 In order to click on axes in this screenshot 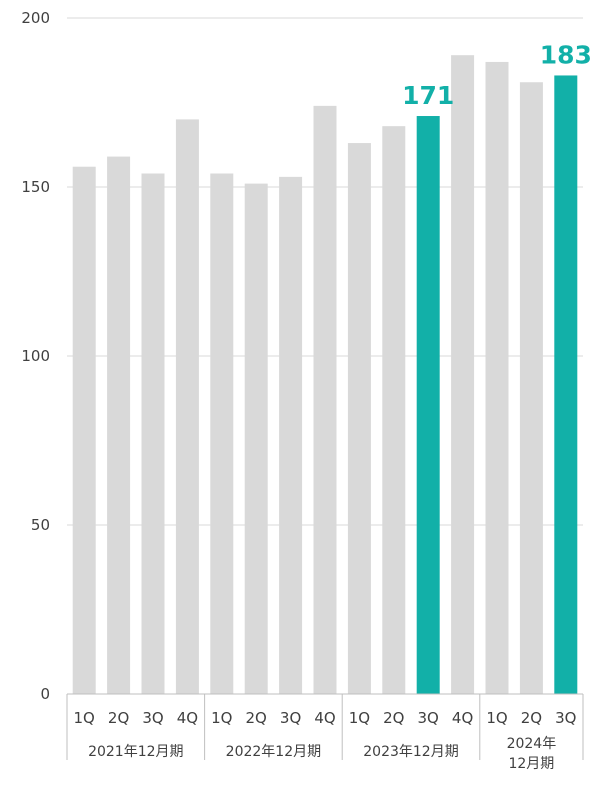, I will do `click(325, 726)`.